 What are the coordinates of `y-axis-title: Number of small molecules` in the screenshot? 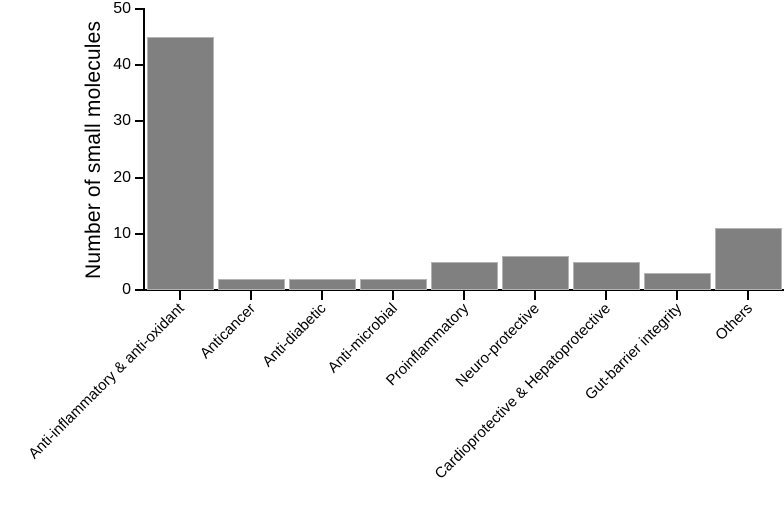 It's located at (93, 150).